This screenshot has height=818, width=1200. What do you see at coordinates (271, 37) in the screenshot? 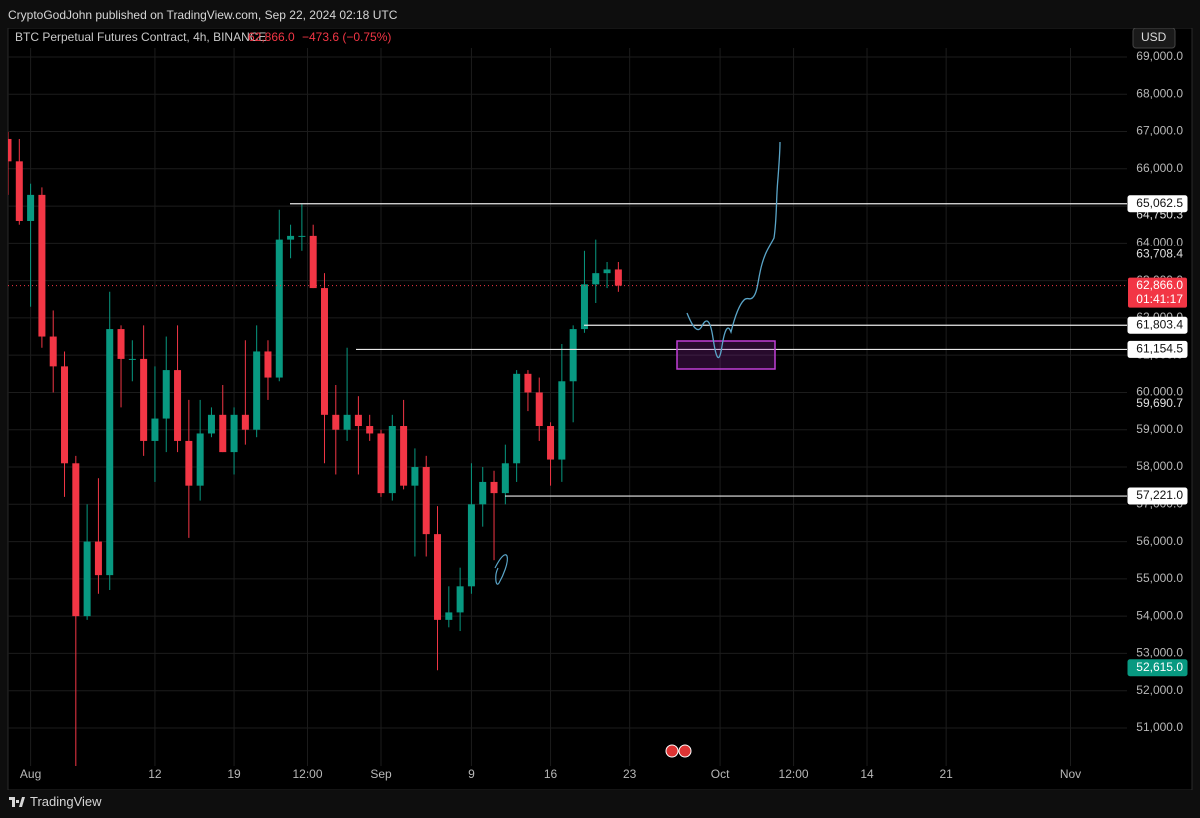
I see `last-price: 62,866.0` at bounding box center [271, 37].